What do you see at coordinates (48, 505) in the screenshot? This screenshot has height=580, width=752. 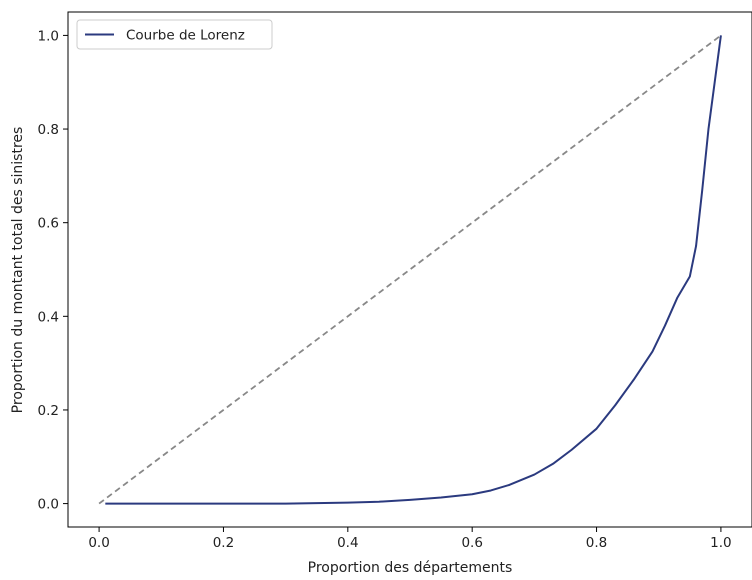 I see `y-tick-label: 0.0` at bounding box center [48, 505].